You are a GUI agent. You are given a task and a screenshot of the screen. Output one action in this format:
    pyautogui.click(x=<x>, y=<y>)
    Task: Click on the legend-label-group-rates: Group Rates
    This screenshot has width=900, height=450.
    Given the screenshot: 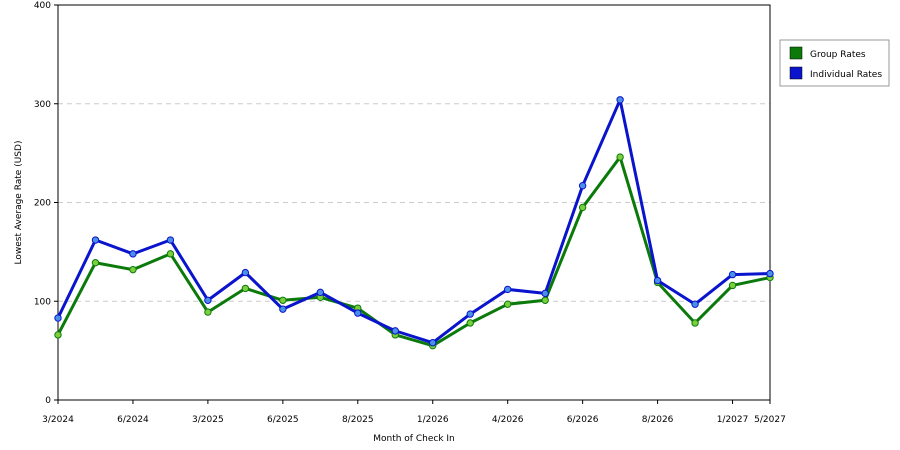 What is the action you would take?
    pyautogui.click(x=838, y=55)
    